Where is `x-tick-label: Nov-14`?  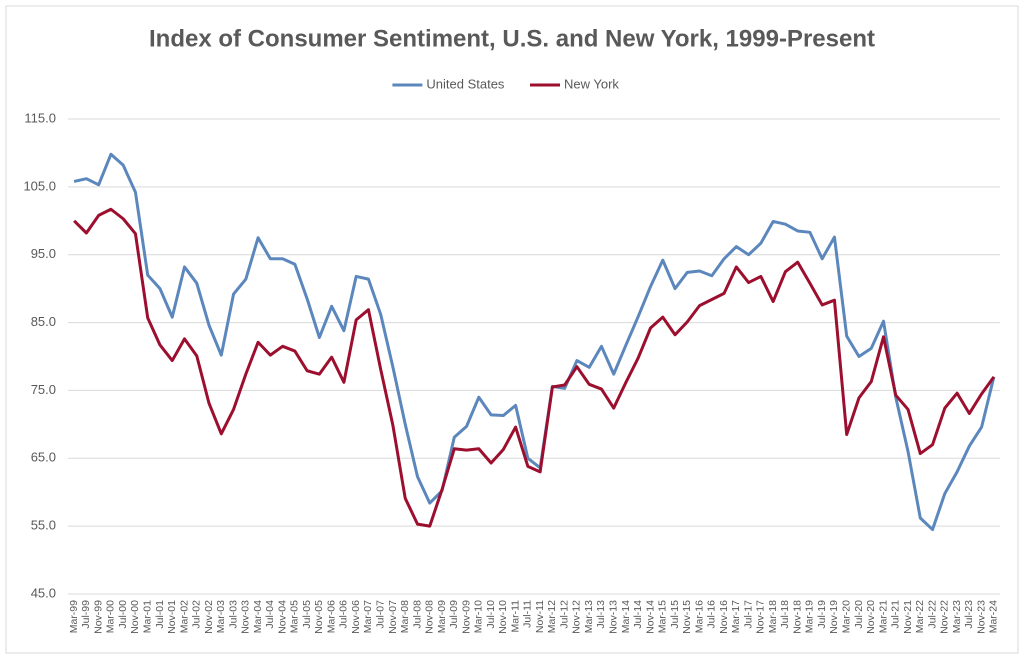 x-tick-label: Nov-14 is located at coordinates (650, 617).